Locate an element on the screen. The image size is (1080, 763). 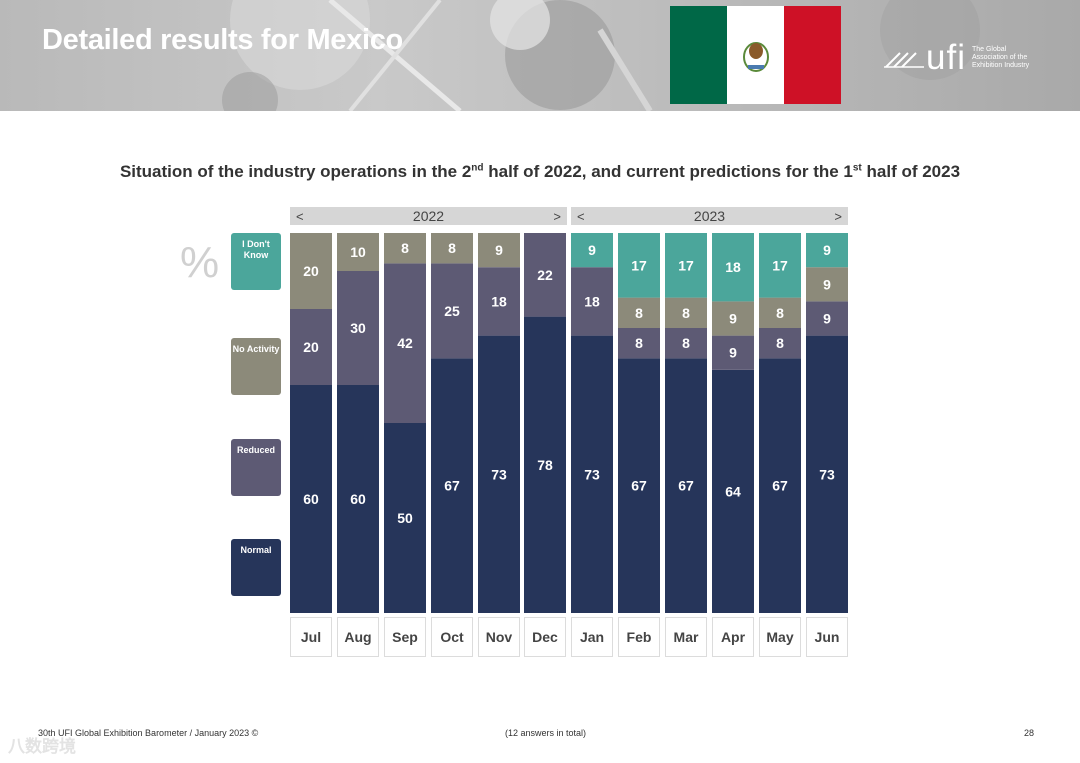
year-band-2023: < 2023 > is located at coordinates (709, 216).